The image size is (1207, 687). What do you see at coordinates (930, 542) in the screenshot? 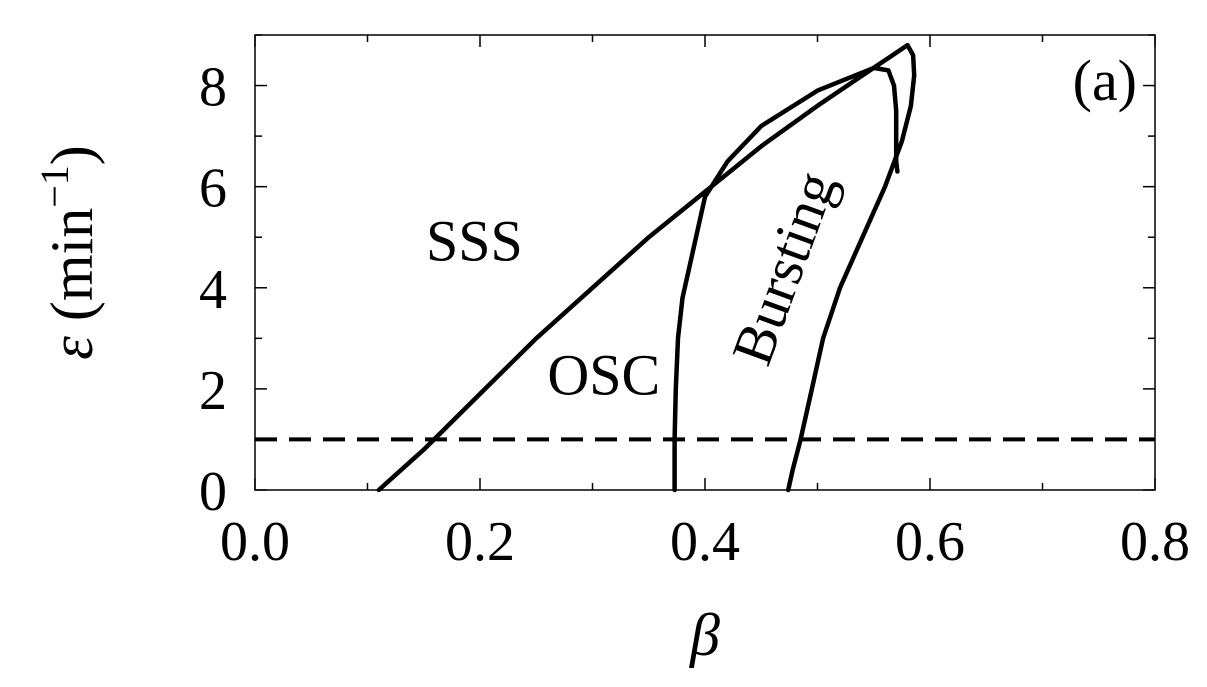
I see `x-tick-label: 0.6` at bounding box center [930, 542].